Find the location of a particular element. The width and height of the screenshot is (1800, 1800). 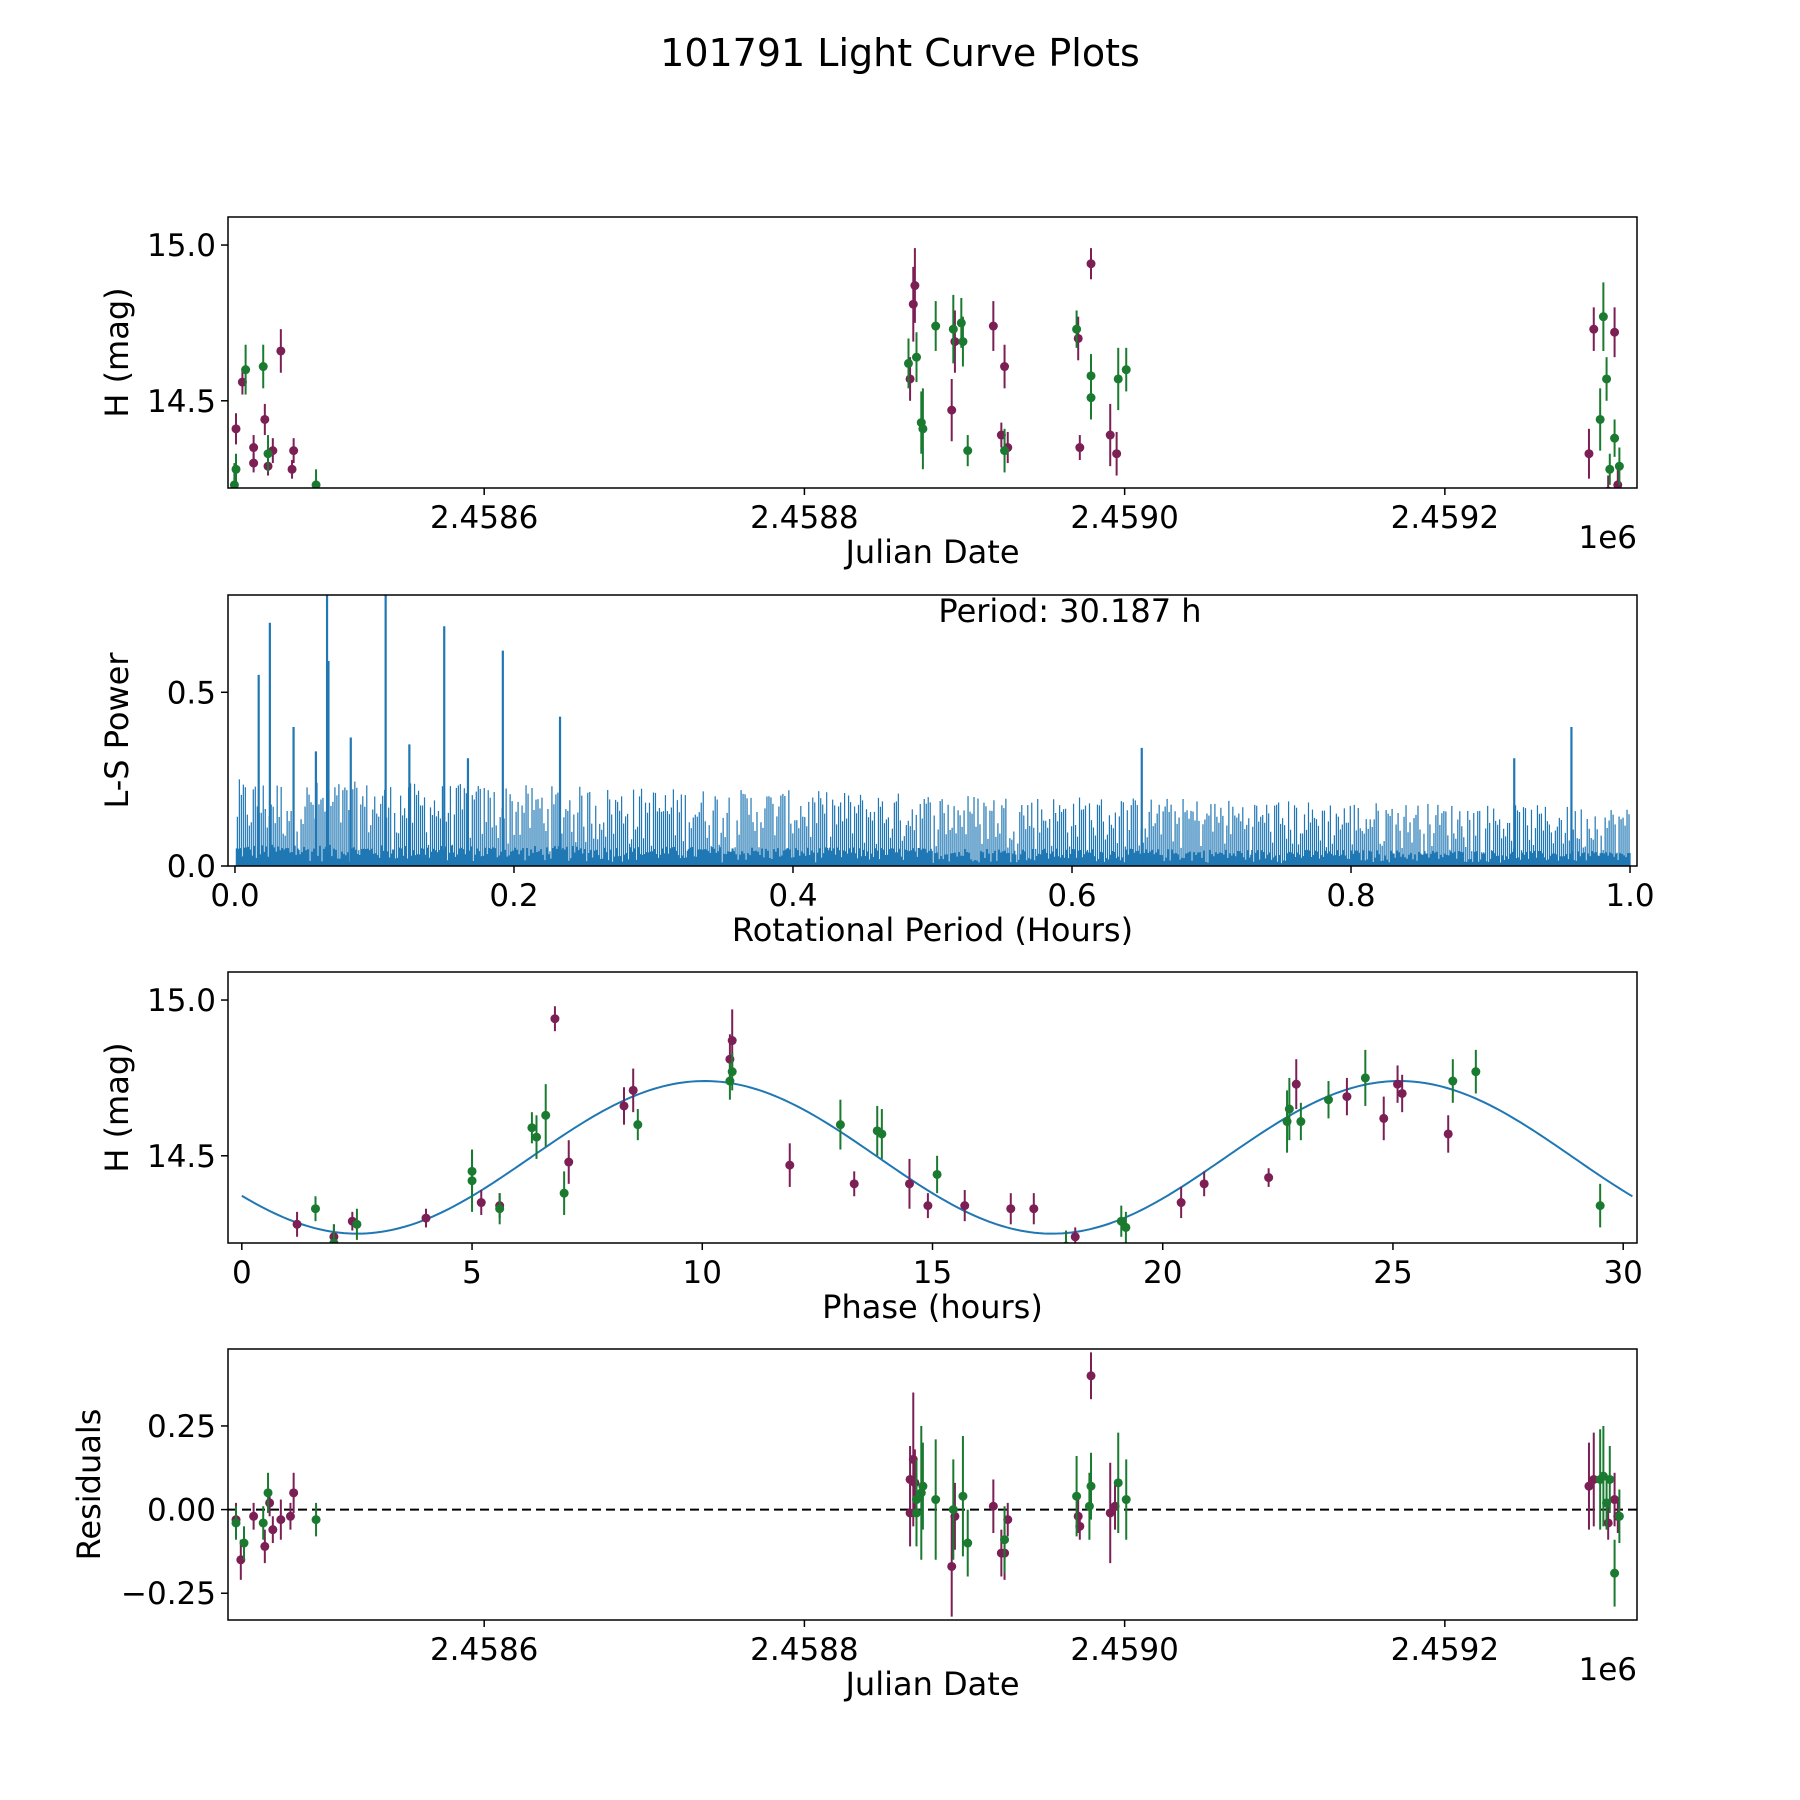

x-tick-label: 25 is located at coordinates (1392, 1273).